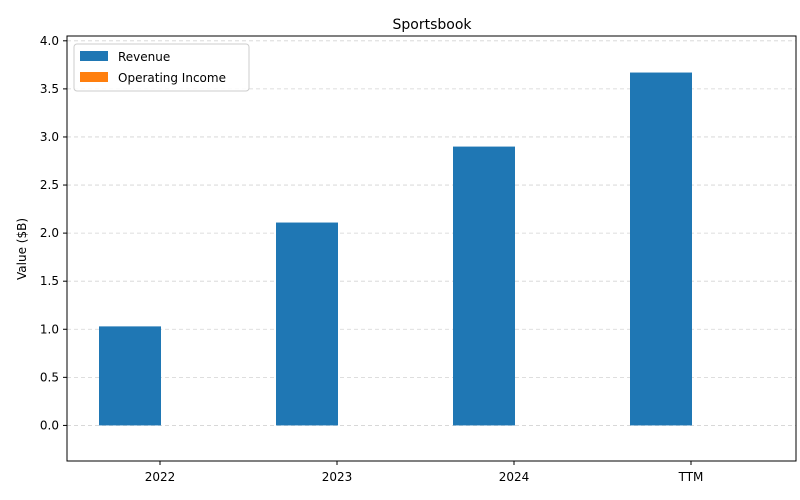 The image size is (800, 500). What do you see at coordinates (49, 185) in the screenshot?
I see `y-tick-label: 2.5` at bounding box center [49, 185].